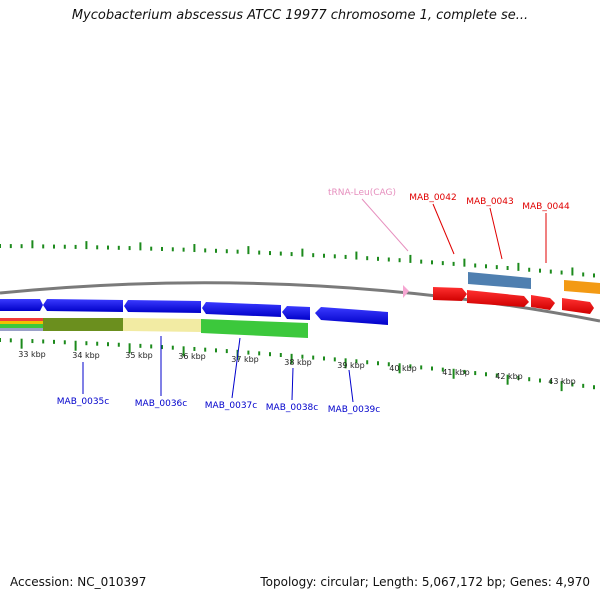 The image size is (600, 600). I want to click on cds-mab-0037c, so click(241, 309).